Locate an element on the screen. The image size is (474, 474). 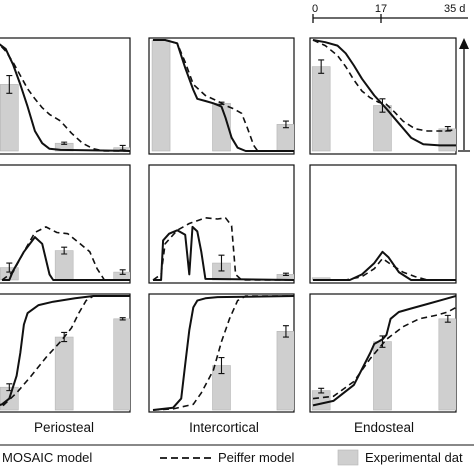
legend-label-peiffer: Peiffer model is located at coordinates (256, 457).